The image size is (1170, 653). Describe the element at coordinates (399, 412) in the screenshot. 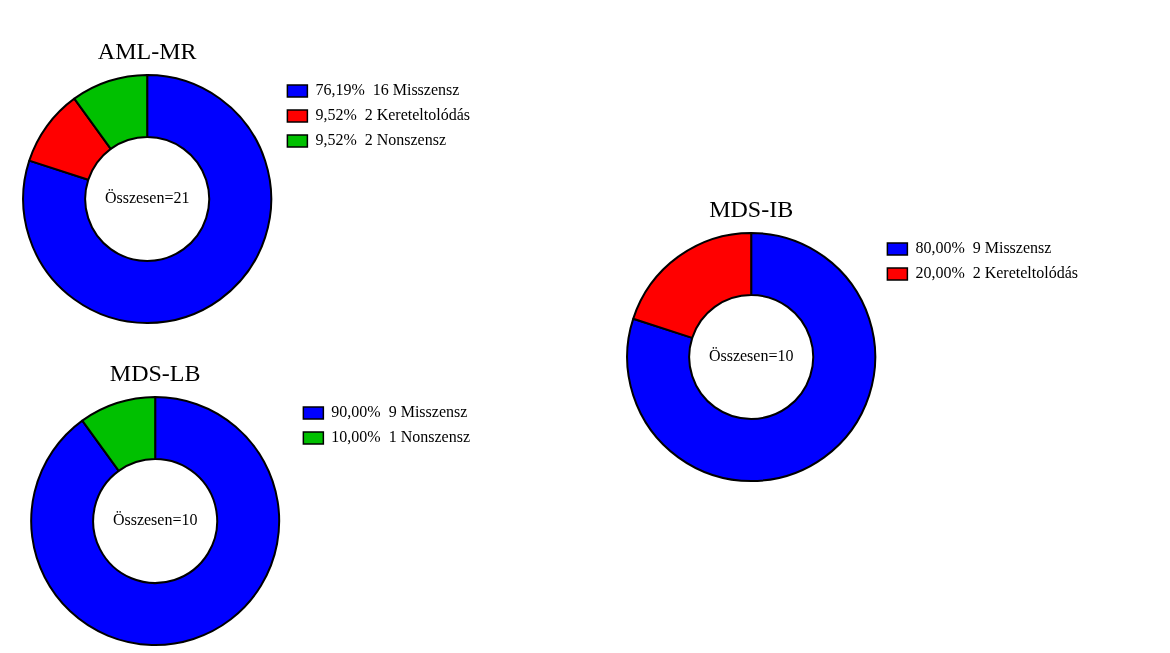

I see `legend-label: 90,00% 9 Misszensz` at that location.